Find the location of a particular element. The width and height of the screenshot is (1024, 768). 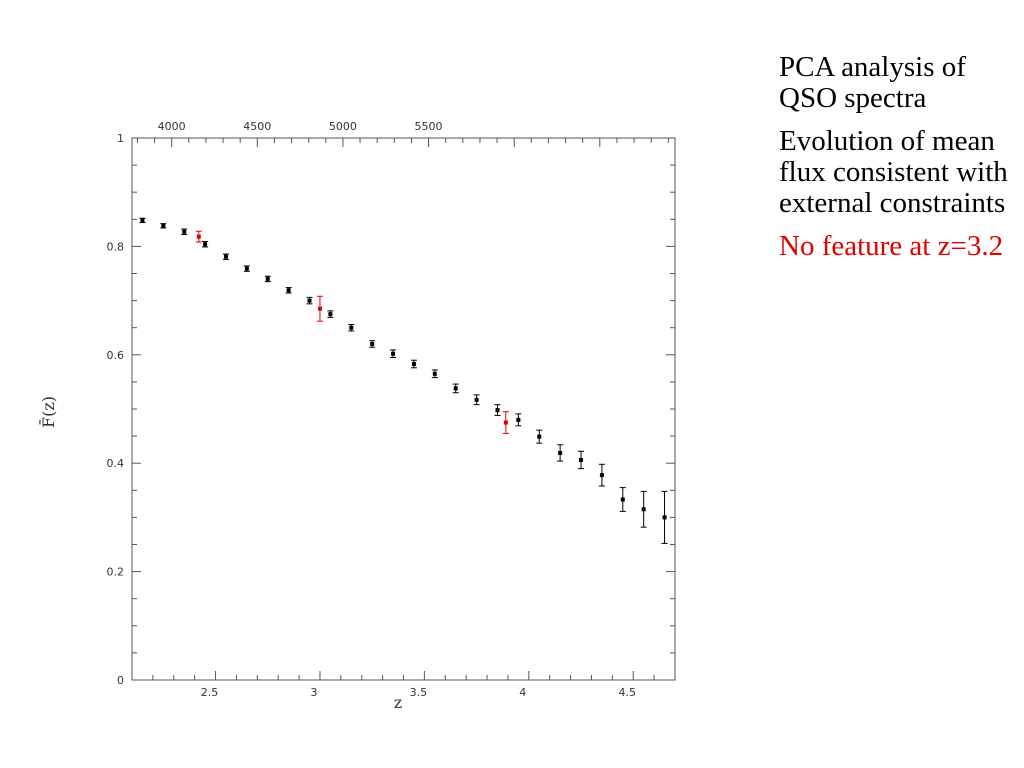

x-tick-label: 3 is located at coordinates (313, 692).